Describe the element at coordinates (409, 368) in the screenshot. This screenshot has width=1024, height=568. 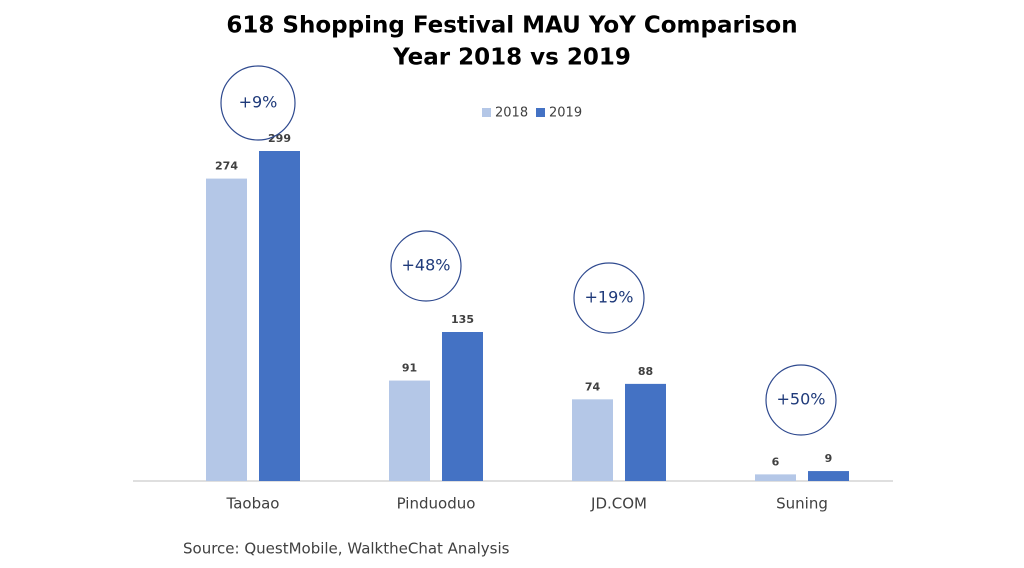
I see `data-label: 91` at that location.